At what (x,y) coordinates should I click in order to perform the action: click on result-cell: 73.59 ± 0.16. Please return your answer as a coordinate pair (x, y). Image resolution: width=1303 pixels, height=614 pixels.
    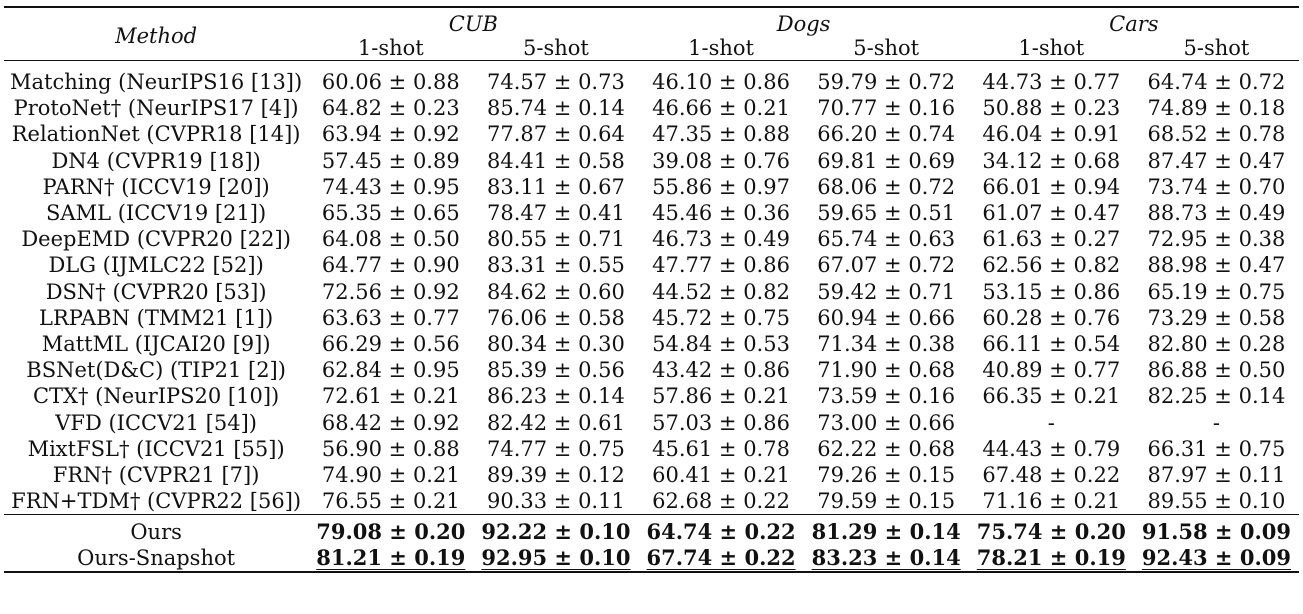
    Looking at the image, I should click on (886, 396).